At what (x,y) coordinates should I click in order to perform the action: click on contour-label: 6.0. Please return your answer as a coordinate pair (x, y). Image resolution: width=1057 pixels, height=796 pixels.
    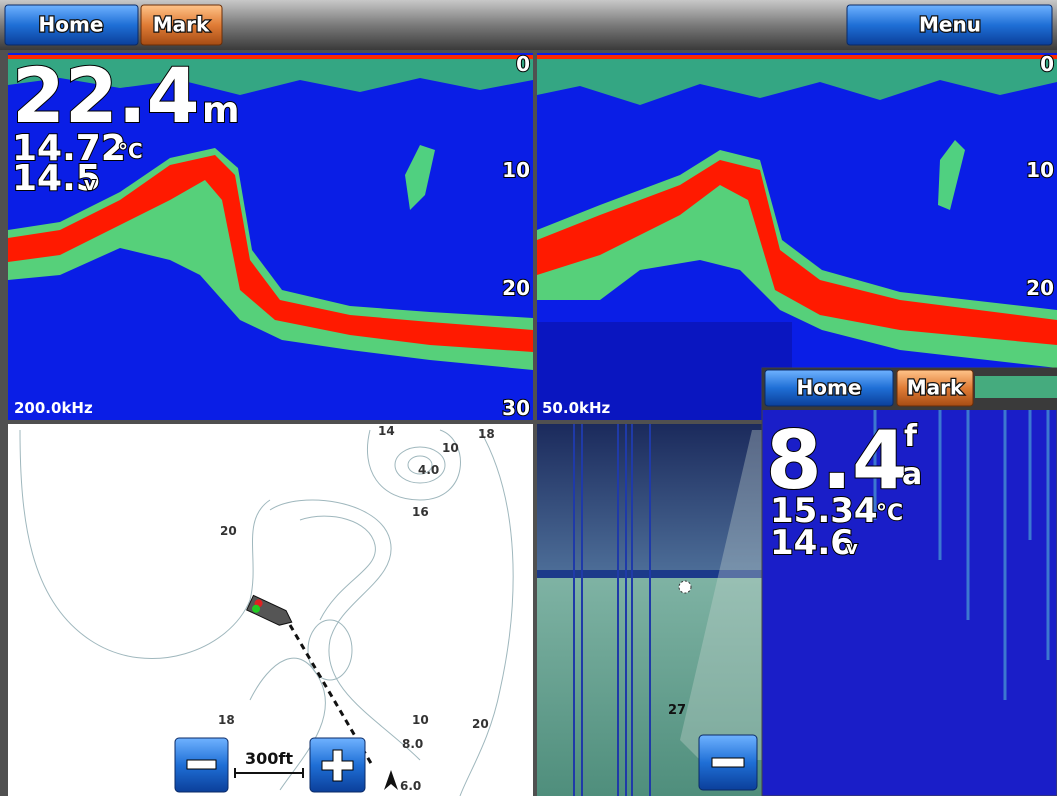
    Looking at the image, I should click on (410, 786).